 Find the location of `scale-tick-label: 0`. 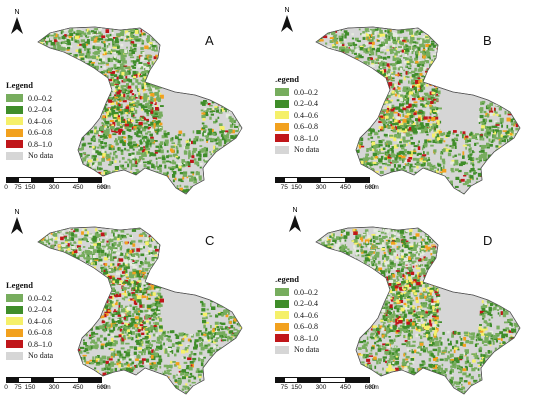

scale-tick-label: 0 is located at coordinates (6, 387).